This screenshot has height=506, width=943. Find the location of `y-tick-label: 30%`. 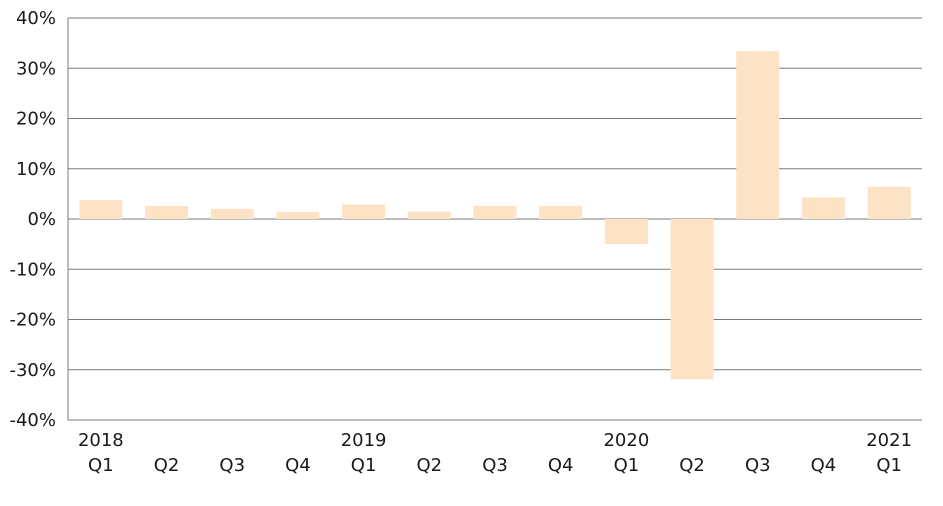

y-tick-label: 30% is located at coordinates (36, 68).